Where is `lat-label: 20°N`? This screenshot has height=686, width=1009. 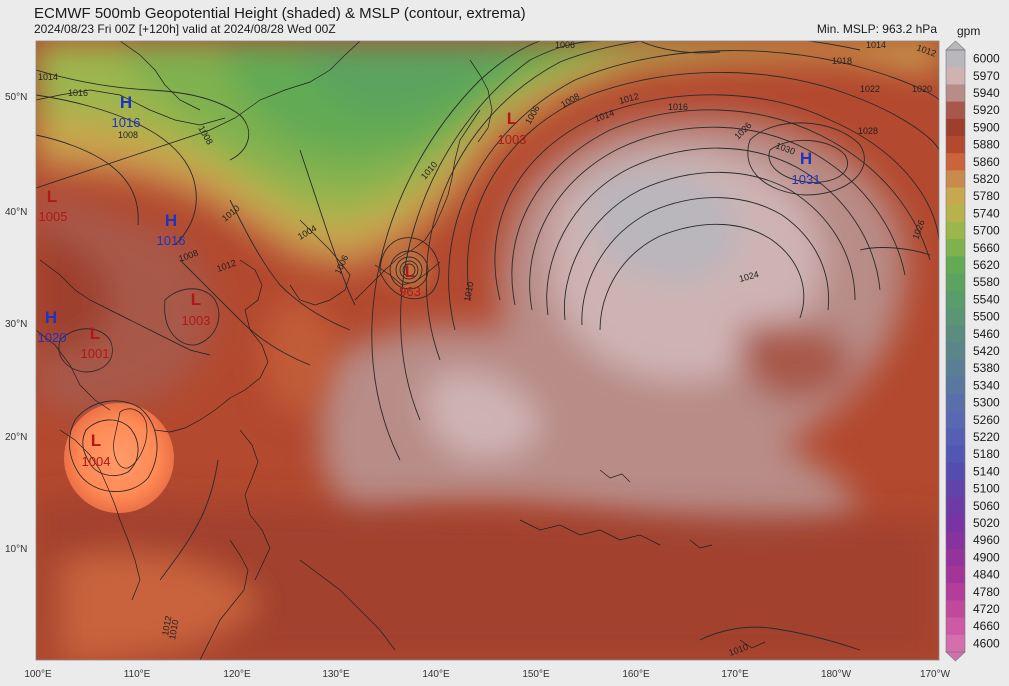
lat-label: 20°N is located at coordinates (16, 437).